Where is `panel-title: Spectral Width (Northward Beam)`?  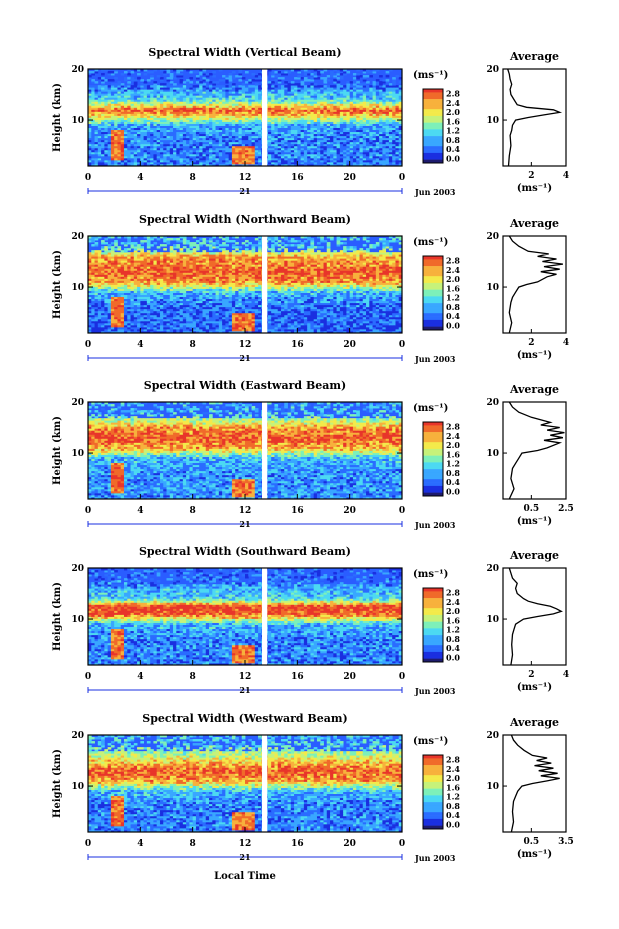
panel-title: Spectral Width (Northward Beam) is located at coordinates (245, 219).